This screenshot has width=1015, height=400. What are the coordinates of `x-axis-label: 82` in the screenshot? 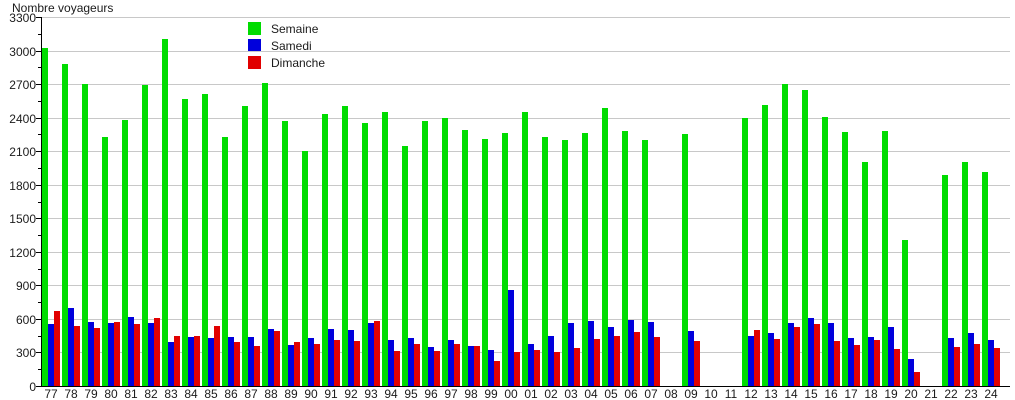 It's located at (151, 393).